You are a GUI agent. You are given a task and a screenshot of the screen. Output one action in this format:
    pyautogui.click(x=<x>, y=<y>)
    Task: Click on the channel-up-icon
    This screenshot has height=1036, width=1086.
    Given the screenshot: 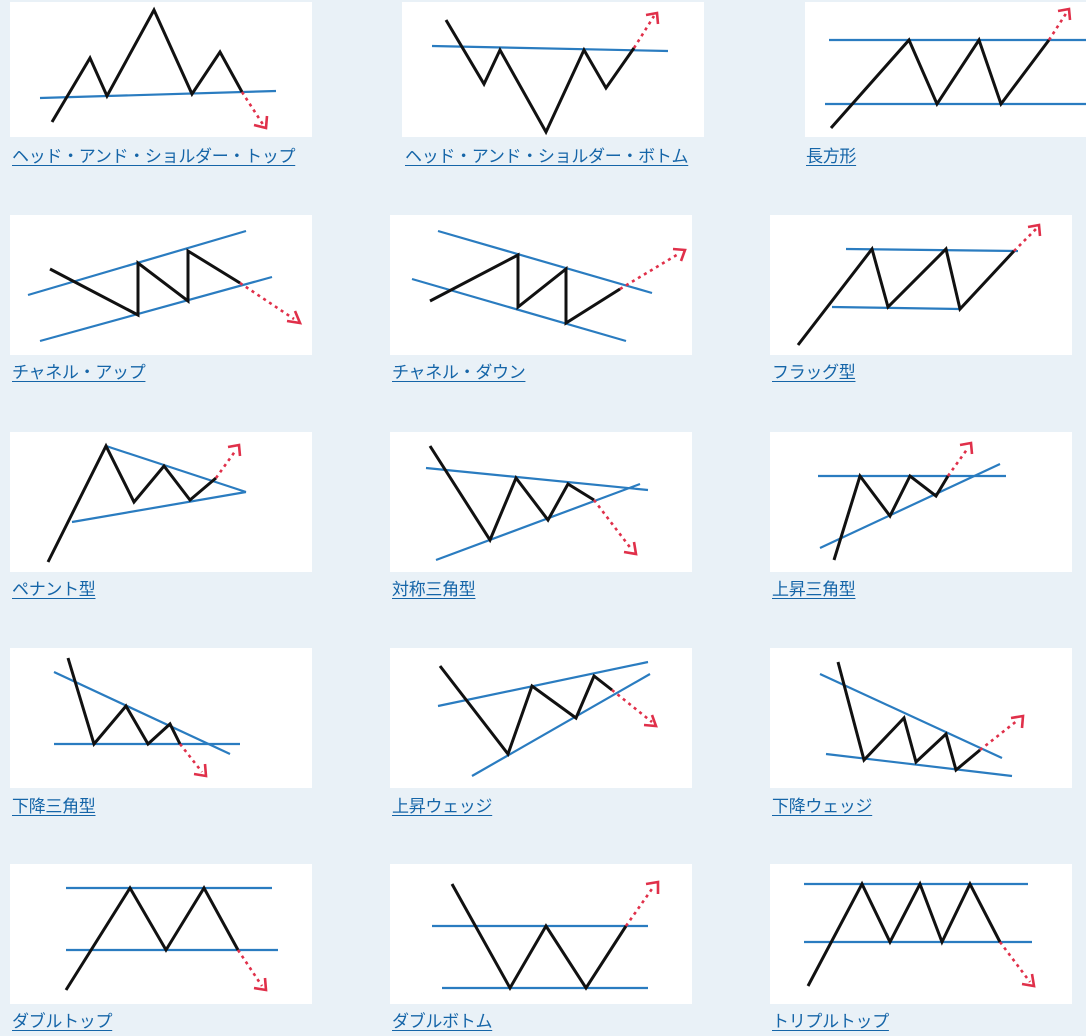 What is the action you would take?
    pyautogui.click(x=161, y=285)
    